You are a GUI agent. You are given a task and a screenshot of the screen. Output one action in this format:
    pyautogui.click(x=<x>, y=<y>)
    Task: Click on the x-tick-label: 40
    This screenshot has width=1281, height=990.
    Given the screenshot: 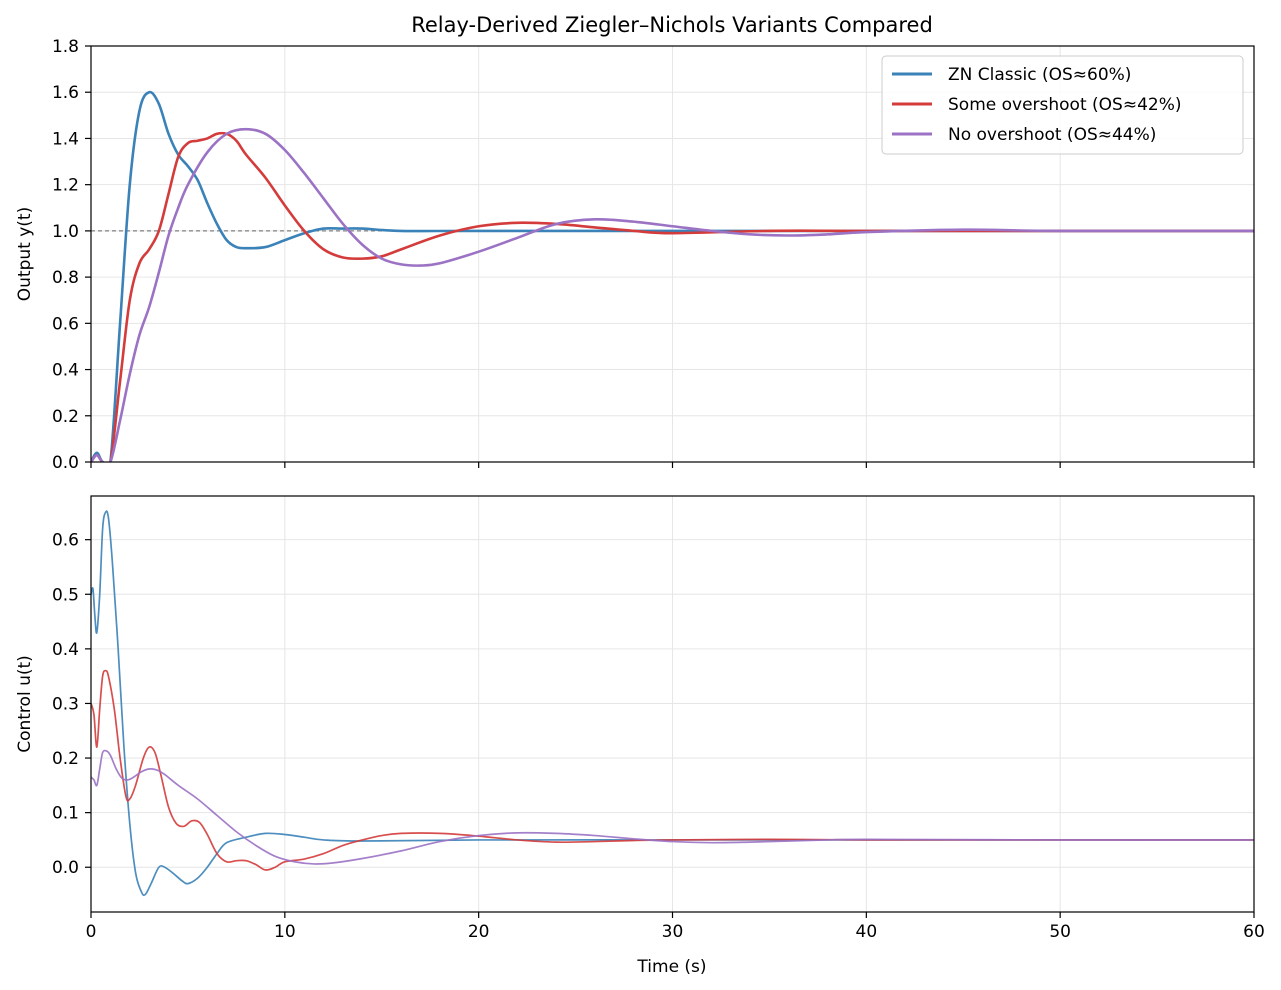 What is the action you would take?
    pyautogui.click(x=867, y=932)
    